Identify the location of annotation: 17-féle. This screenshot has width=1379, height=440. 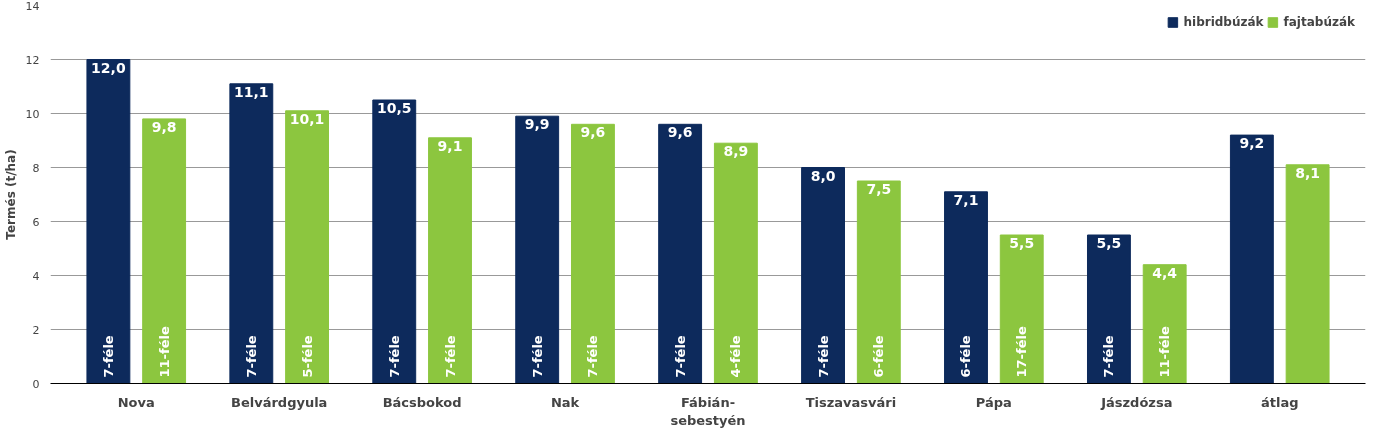
(1022, 352).